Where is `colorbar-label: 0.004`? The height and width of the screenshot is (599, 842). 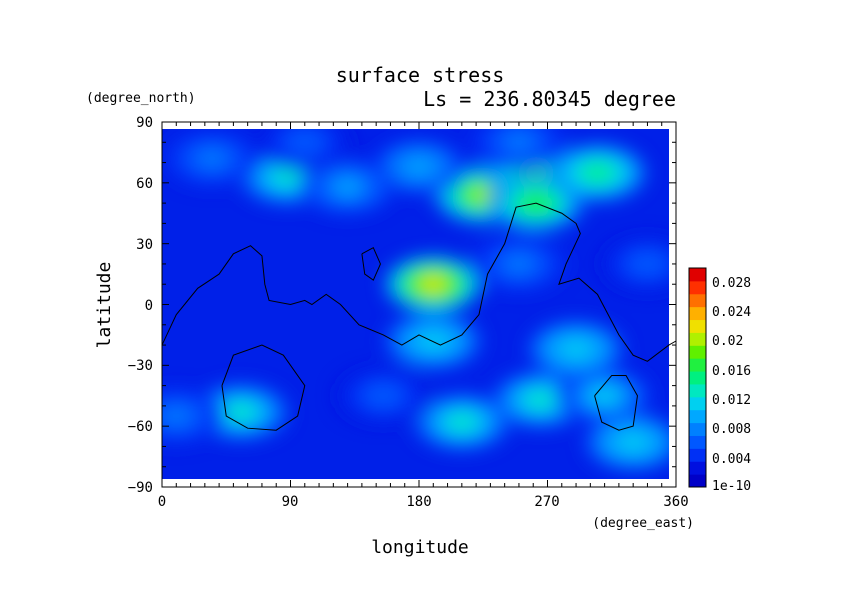 colorbar-label: 0.004 is located at coordinates (731, 459).